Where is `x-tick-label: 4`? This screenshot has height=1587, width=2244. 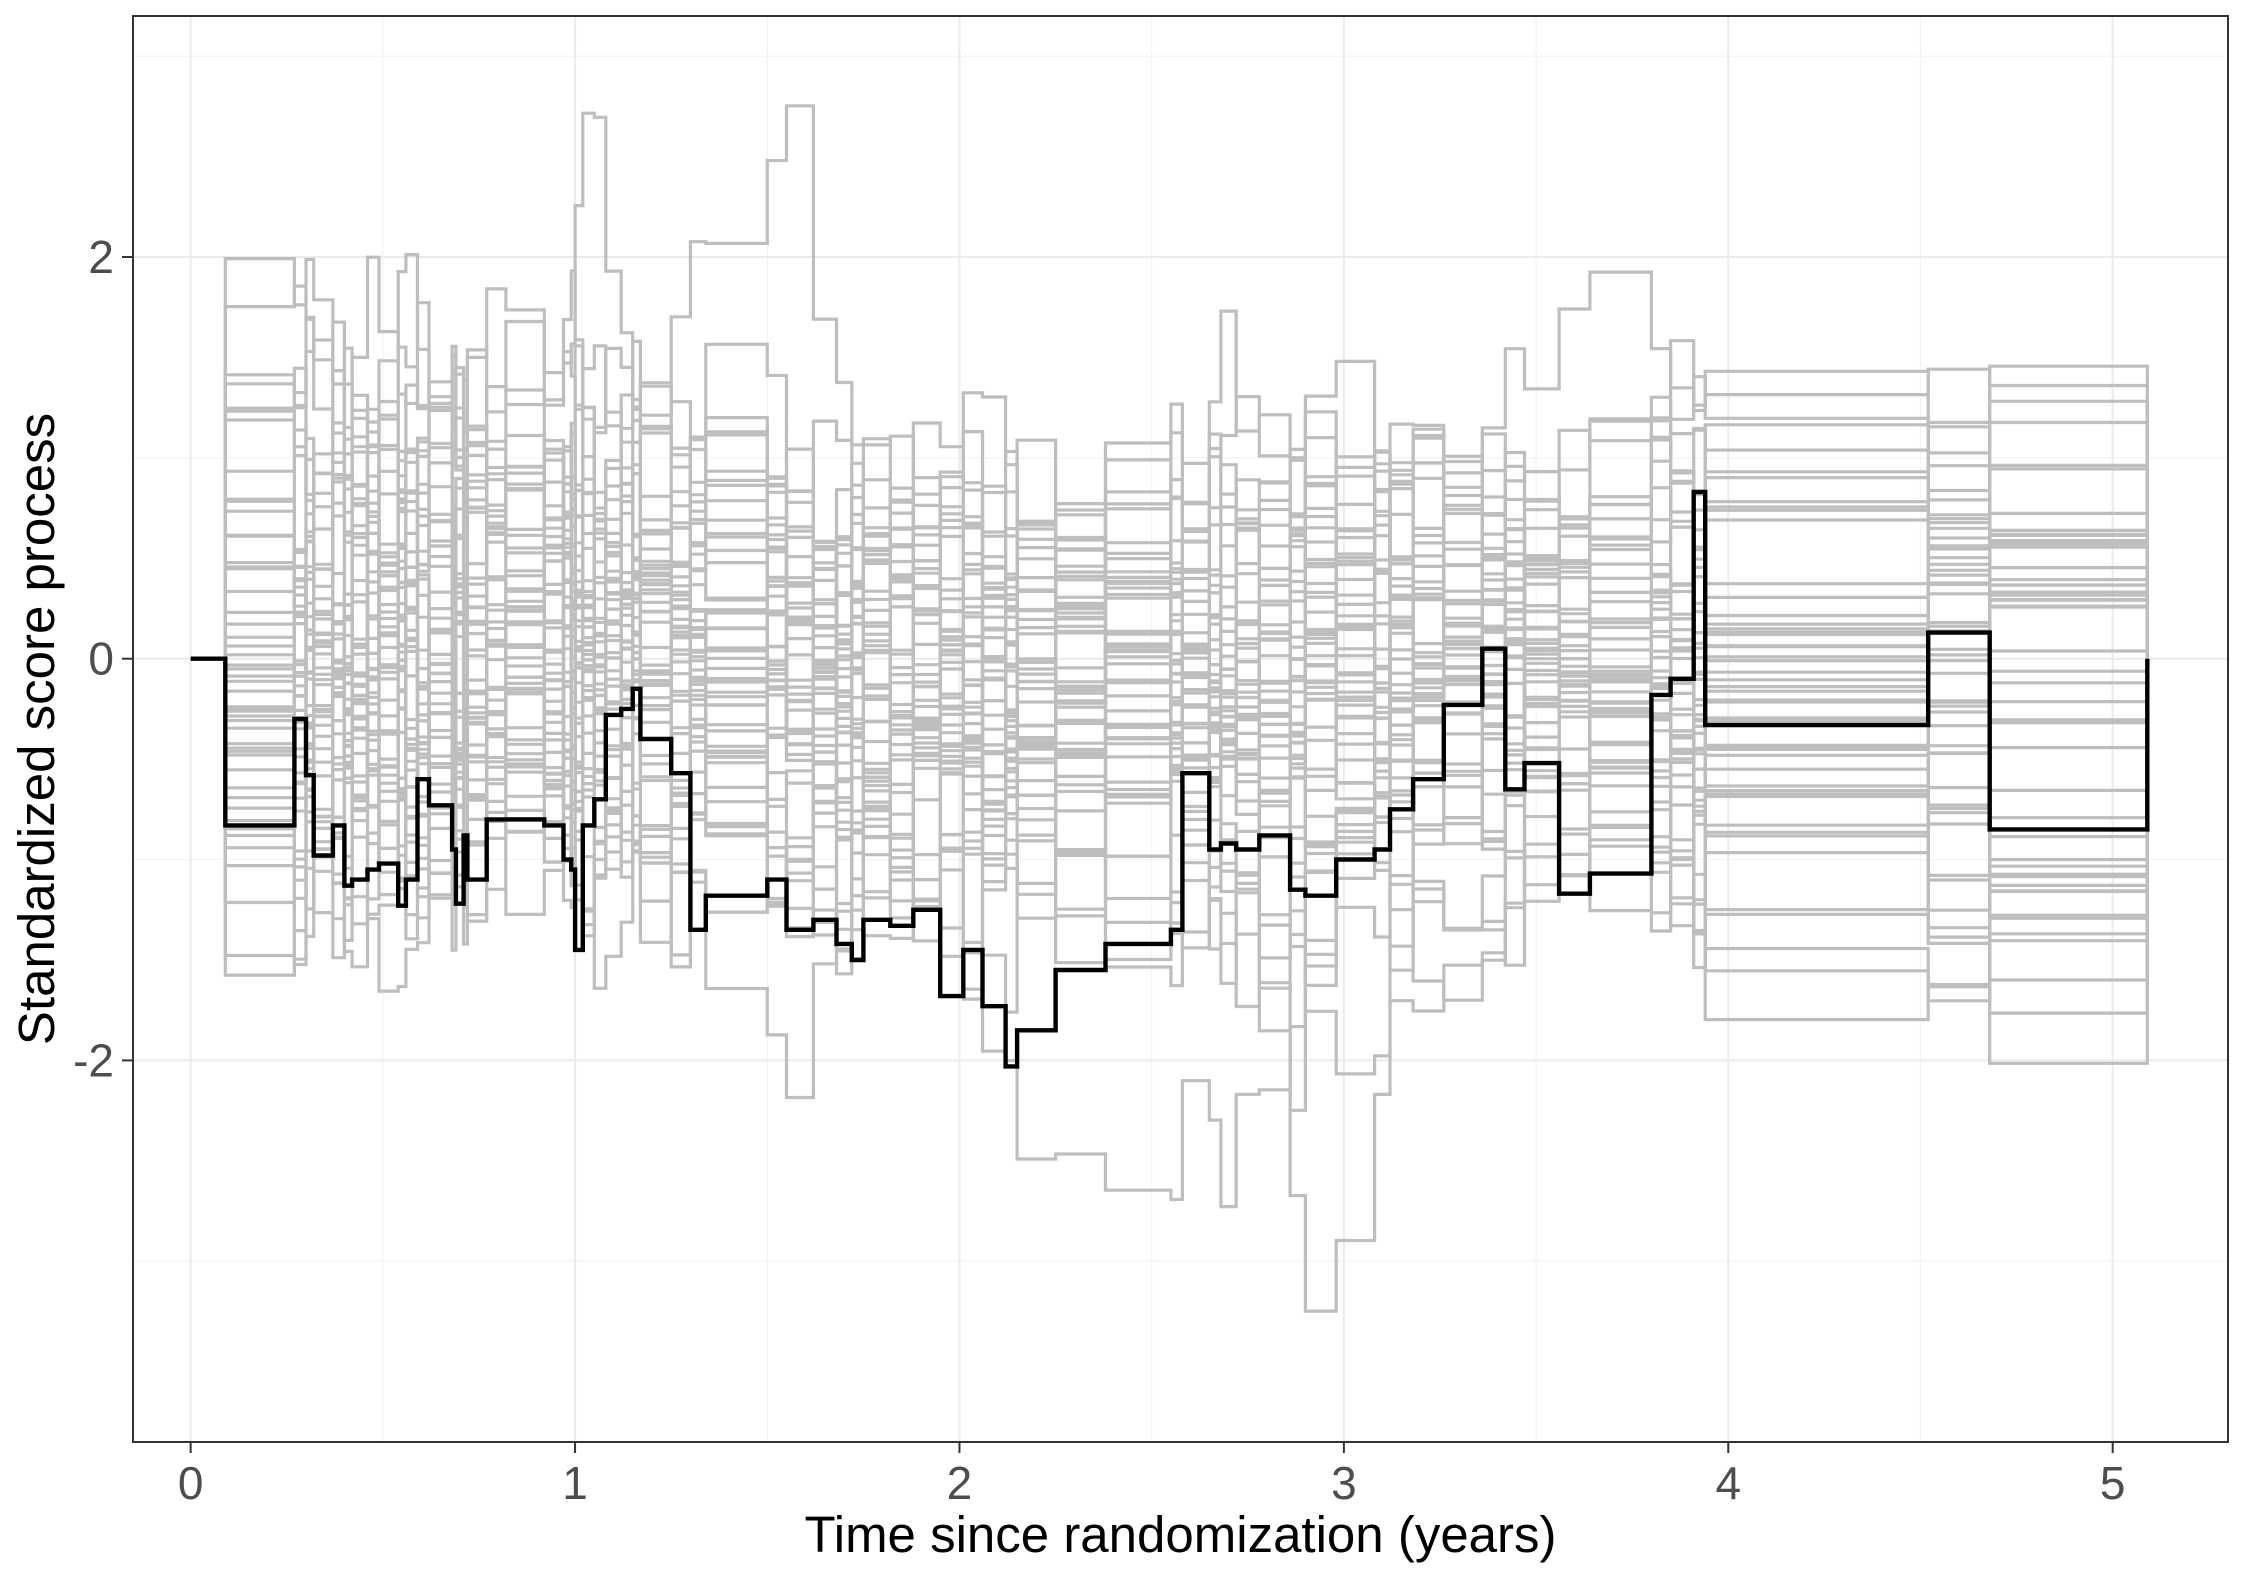
x-tick-label: 4 is located at coordinates (1728, 1483).